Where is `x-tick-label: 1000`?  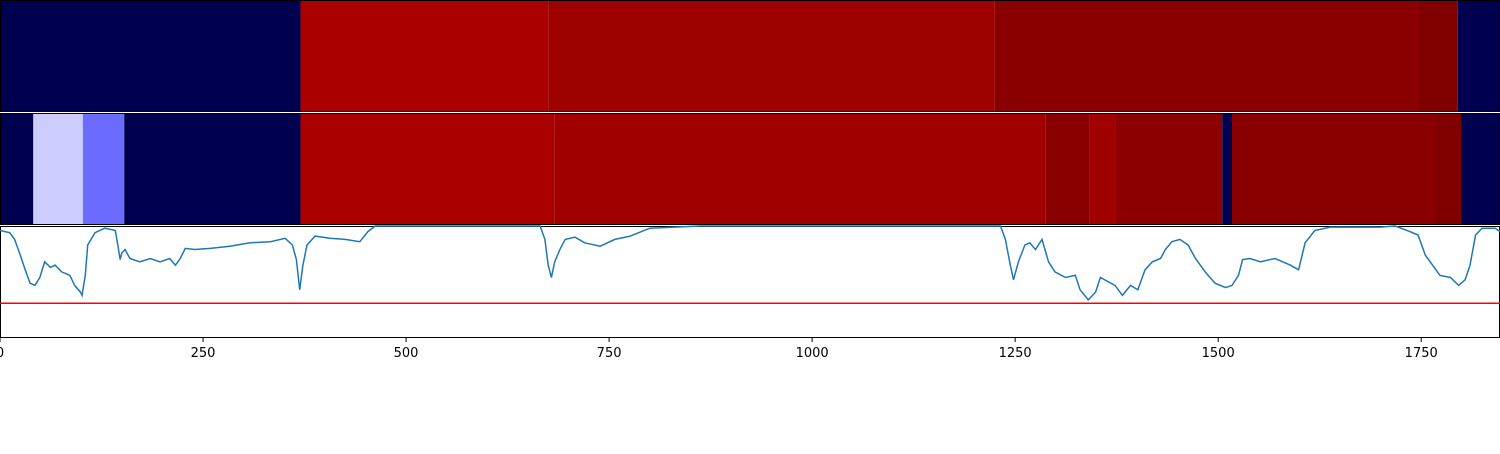 x-tick-label: 1000 is located at coordinates (812, 353).